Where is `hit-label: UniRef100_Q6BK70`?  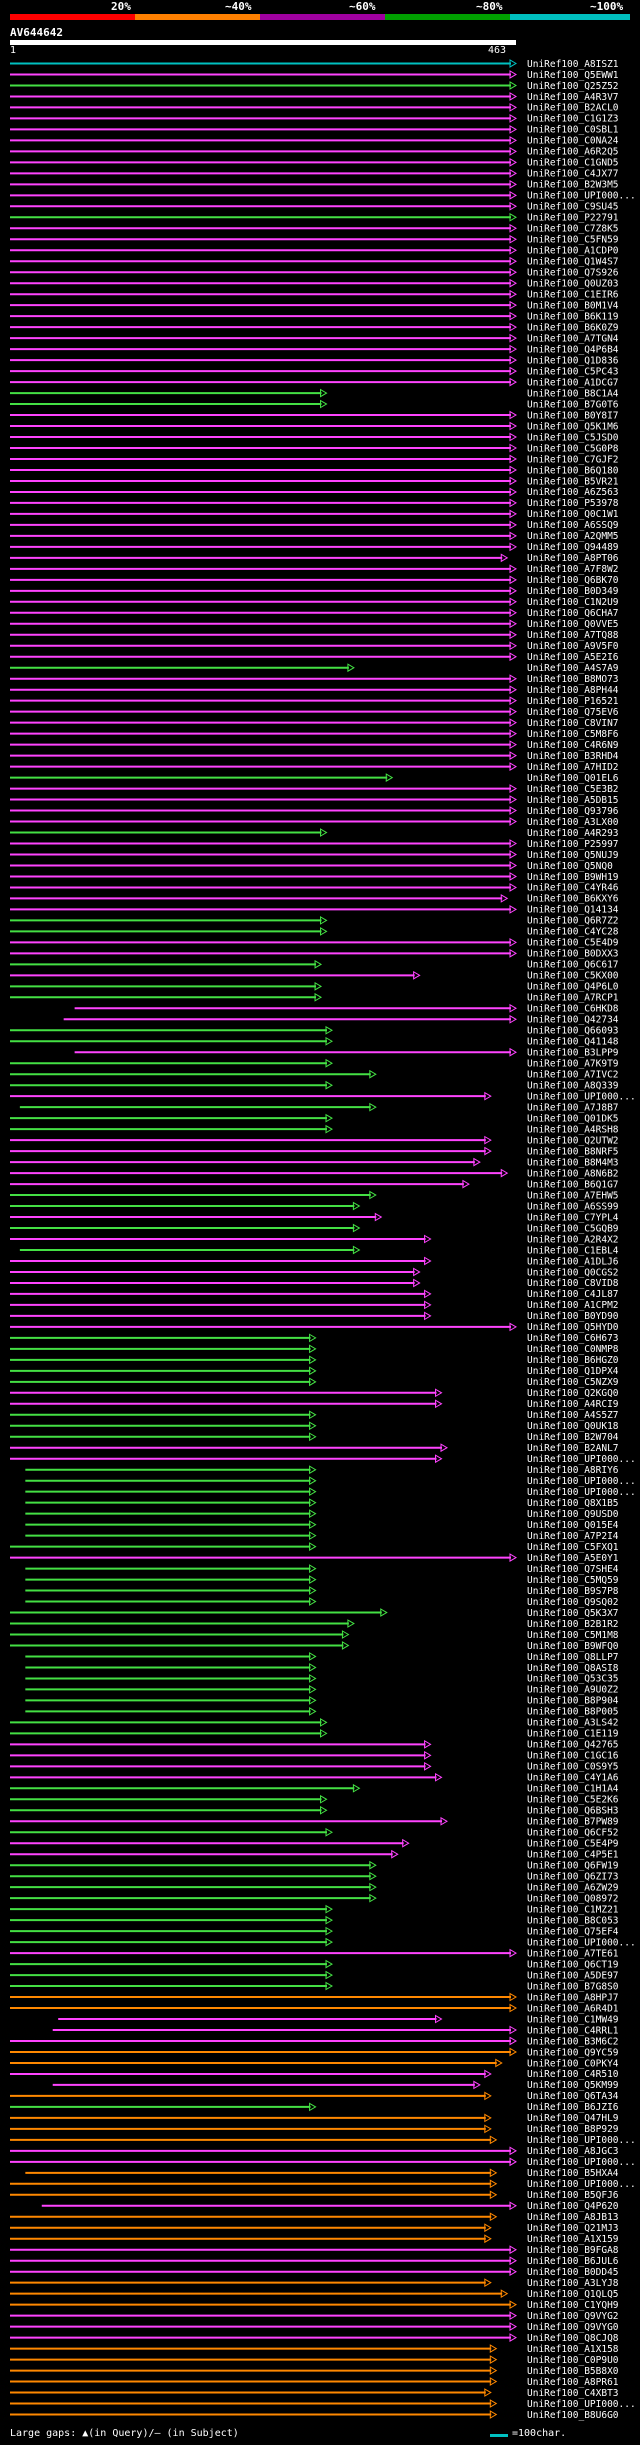
hit-label: UniRef100_Q6BK70 is located at coordinates (573, 580).